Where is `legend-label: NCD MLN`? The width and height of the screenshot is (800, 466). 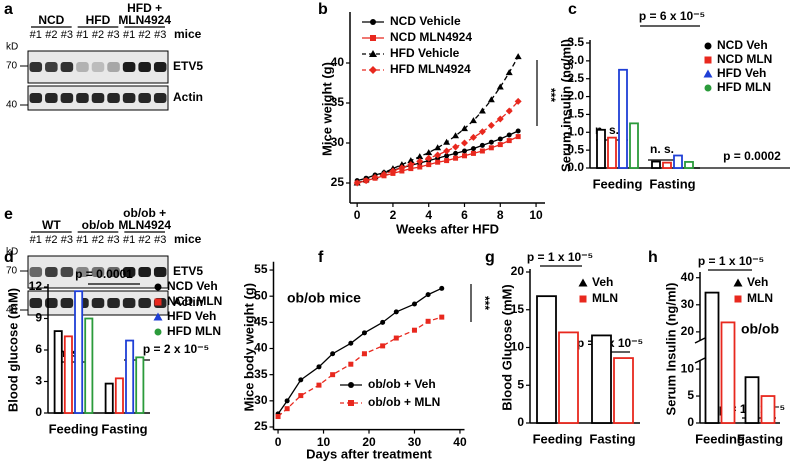 legend-label: NCD MLN is located at coordinates (194, 301).